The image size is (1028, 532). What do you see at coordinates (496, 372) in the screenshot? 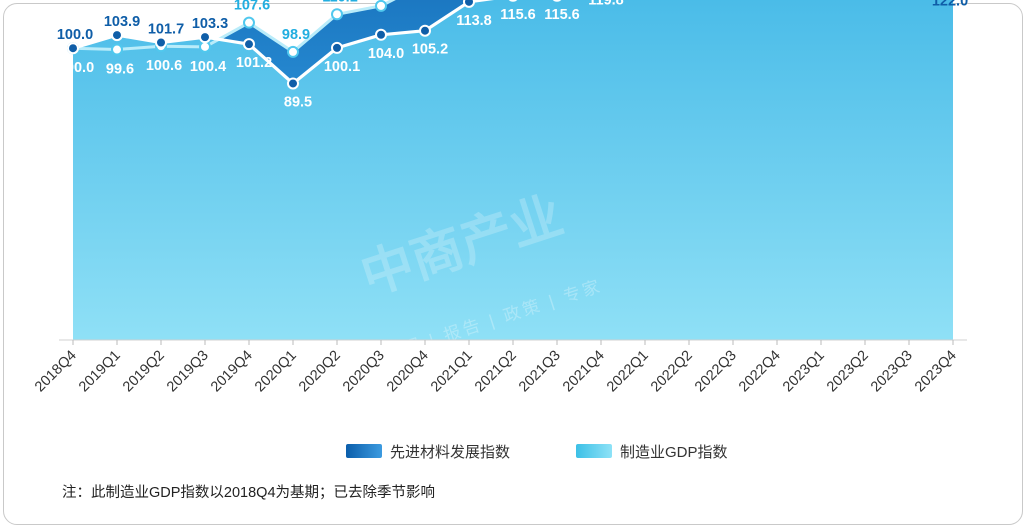
I see `x-tick-label: 2021Q2` at bounding box center [496, 372].